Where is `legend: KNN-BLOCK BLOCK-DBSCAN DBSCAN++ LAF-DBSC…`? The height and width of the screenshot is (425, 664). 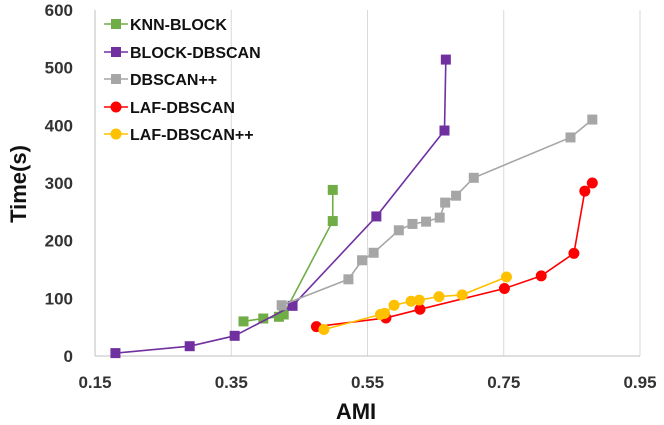 legend: KNN-BLOCK BLOCK-DBSCAN DBSCAN++ LAF-DBSC… is located at coordinates (182, 80).